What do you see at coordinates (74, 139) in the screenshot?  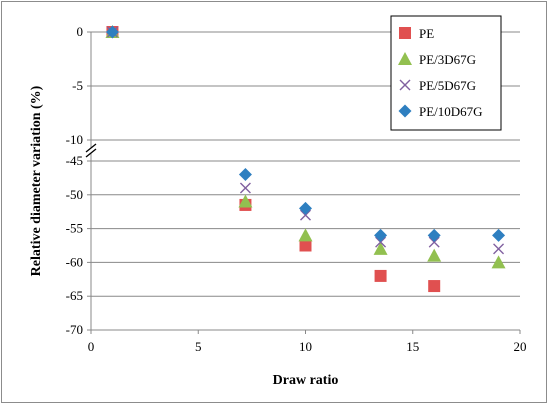 I see `y-tick-label: -10` at bounding box center [74, 139].